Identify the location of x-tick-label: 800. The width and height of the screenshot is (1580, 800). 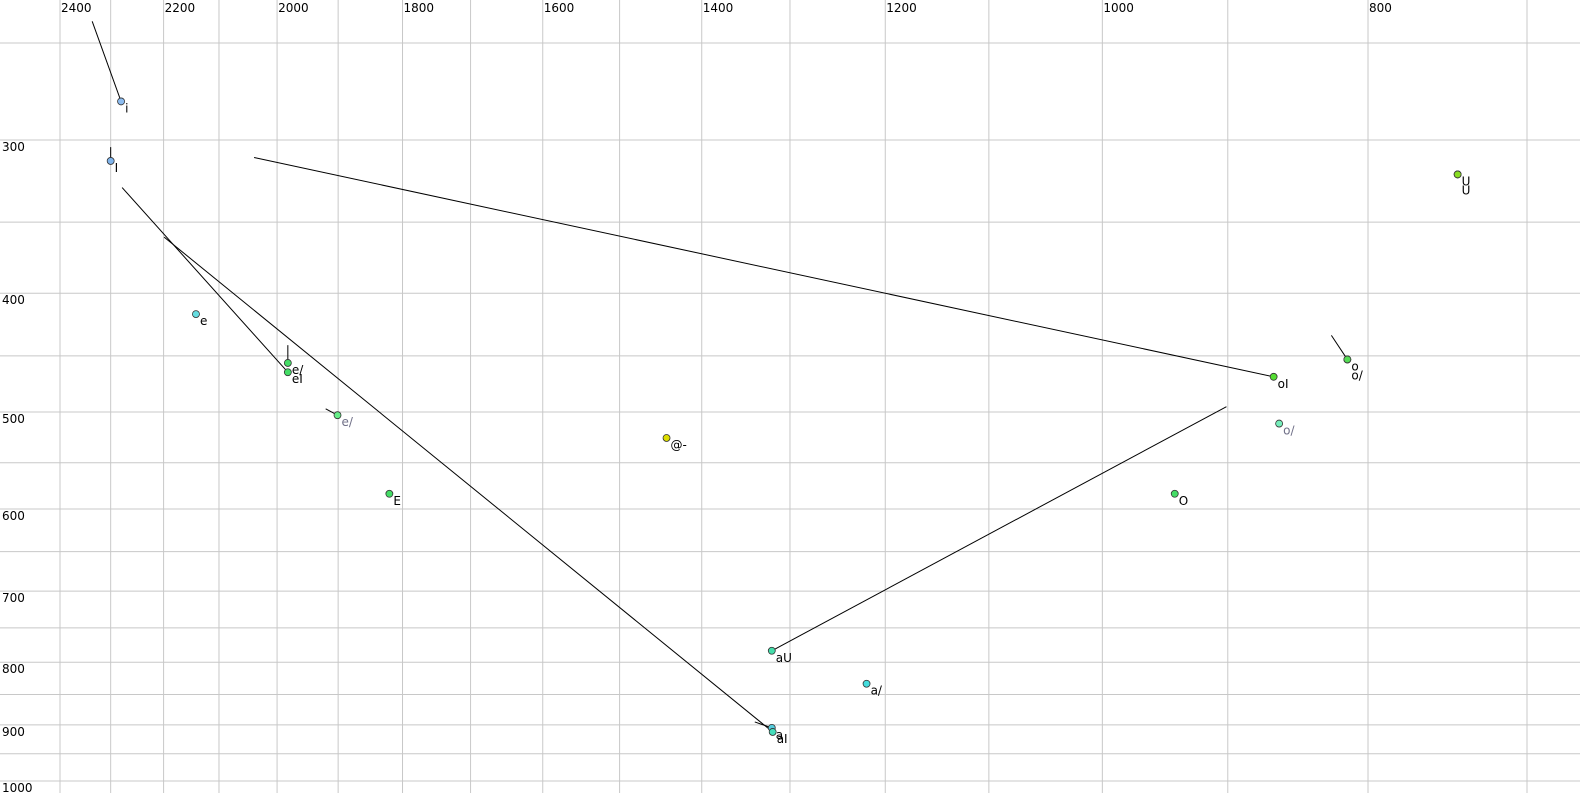
(1380, 8).